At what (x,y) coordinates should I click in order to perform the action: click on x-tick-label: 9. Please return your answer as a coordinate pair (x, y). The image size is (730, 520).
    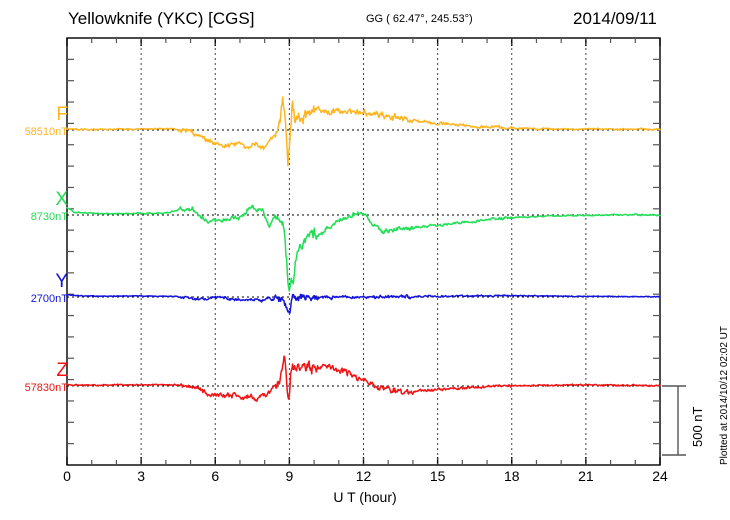
    Looking at the image, I should click on (289, 476).